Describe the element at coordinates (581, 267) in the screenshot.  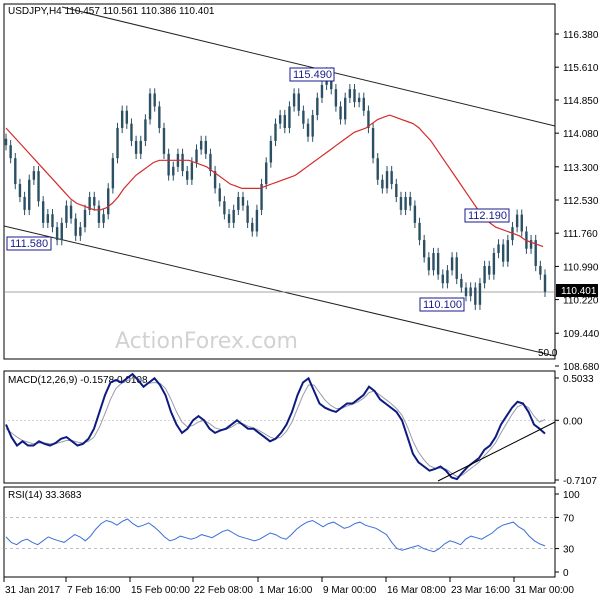
I see `price-y-tick-label: 110.990` at that location.